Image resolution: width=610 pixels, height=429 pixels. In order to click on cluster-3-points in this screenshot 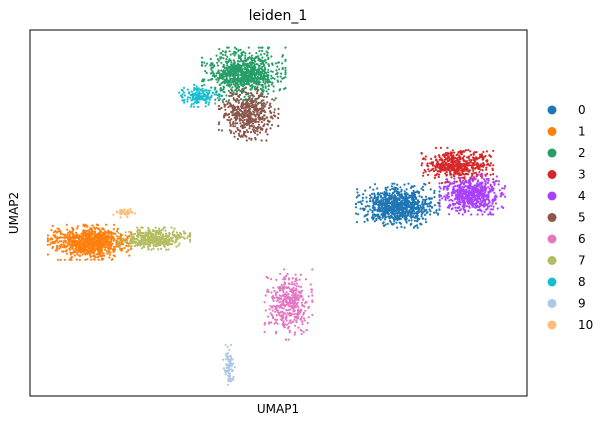, I will do `click(457, 165)`.